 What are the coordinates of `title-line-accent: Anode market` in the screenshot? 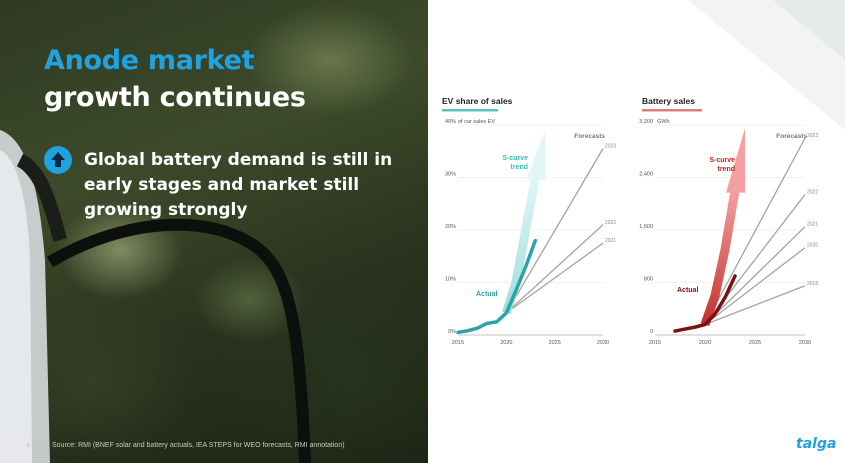 It's located at (149, 60).